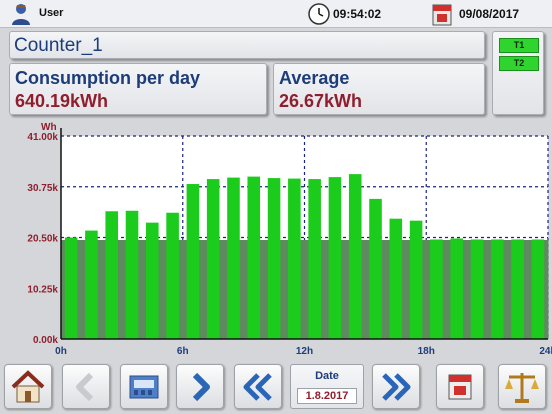 This screenshot has width=552, height=414. I want to click on clock-icon, so click(319, 14).